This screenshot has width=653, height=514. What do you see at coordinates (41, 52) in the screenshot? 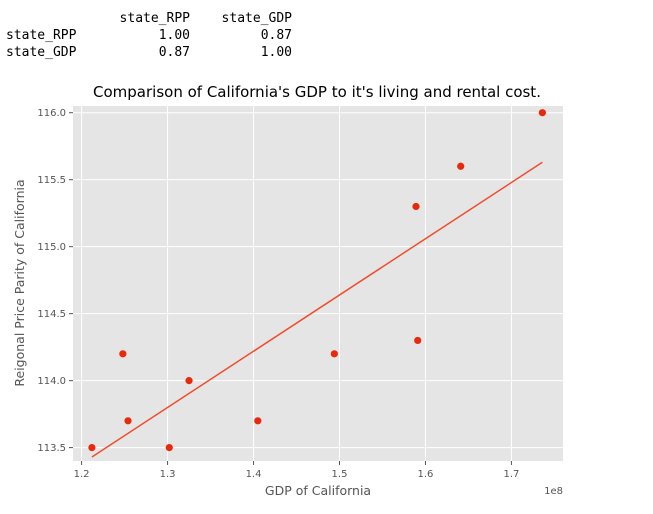
I see `correlation-row-label: state_GDP` at bounding box center [41, 52].